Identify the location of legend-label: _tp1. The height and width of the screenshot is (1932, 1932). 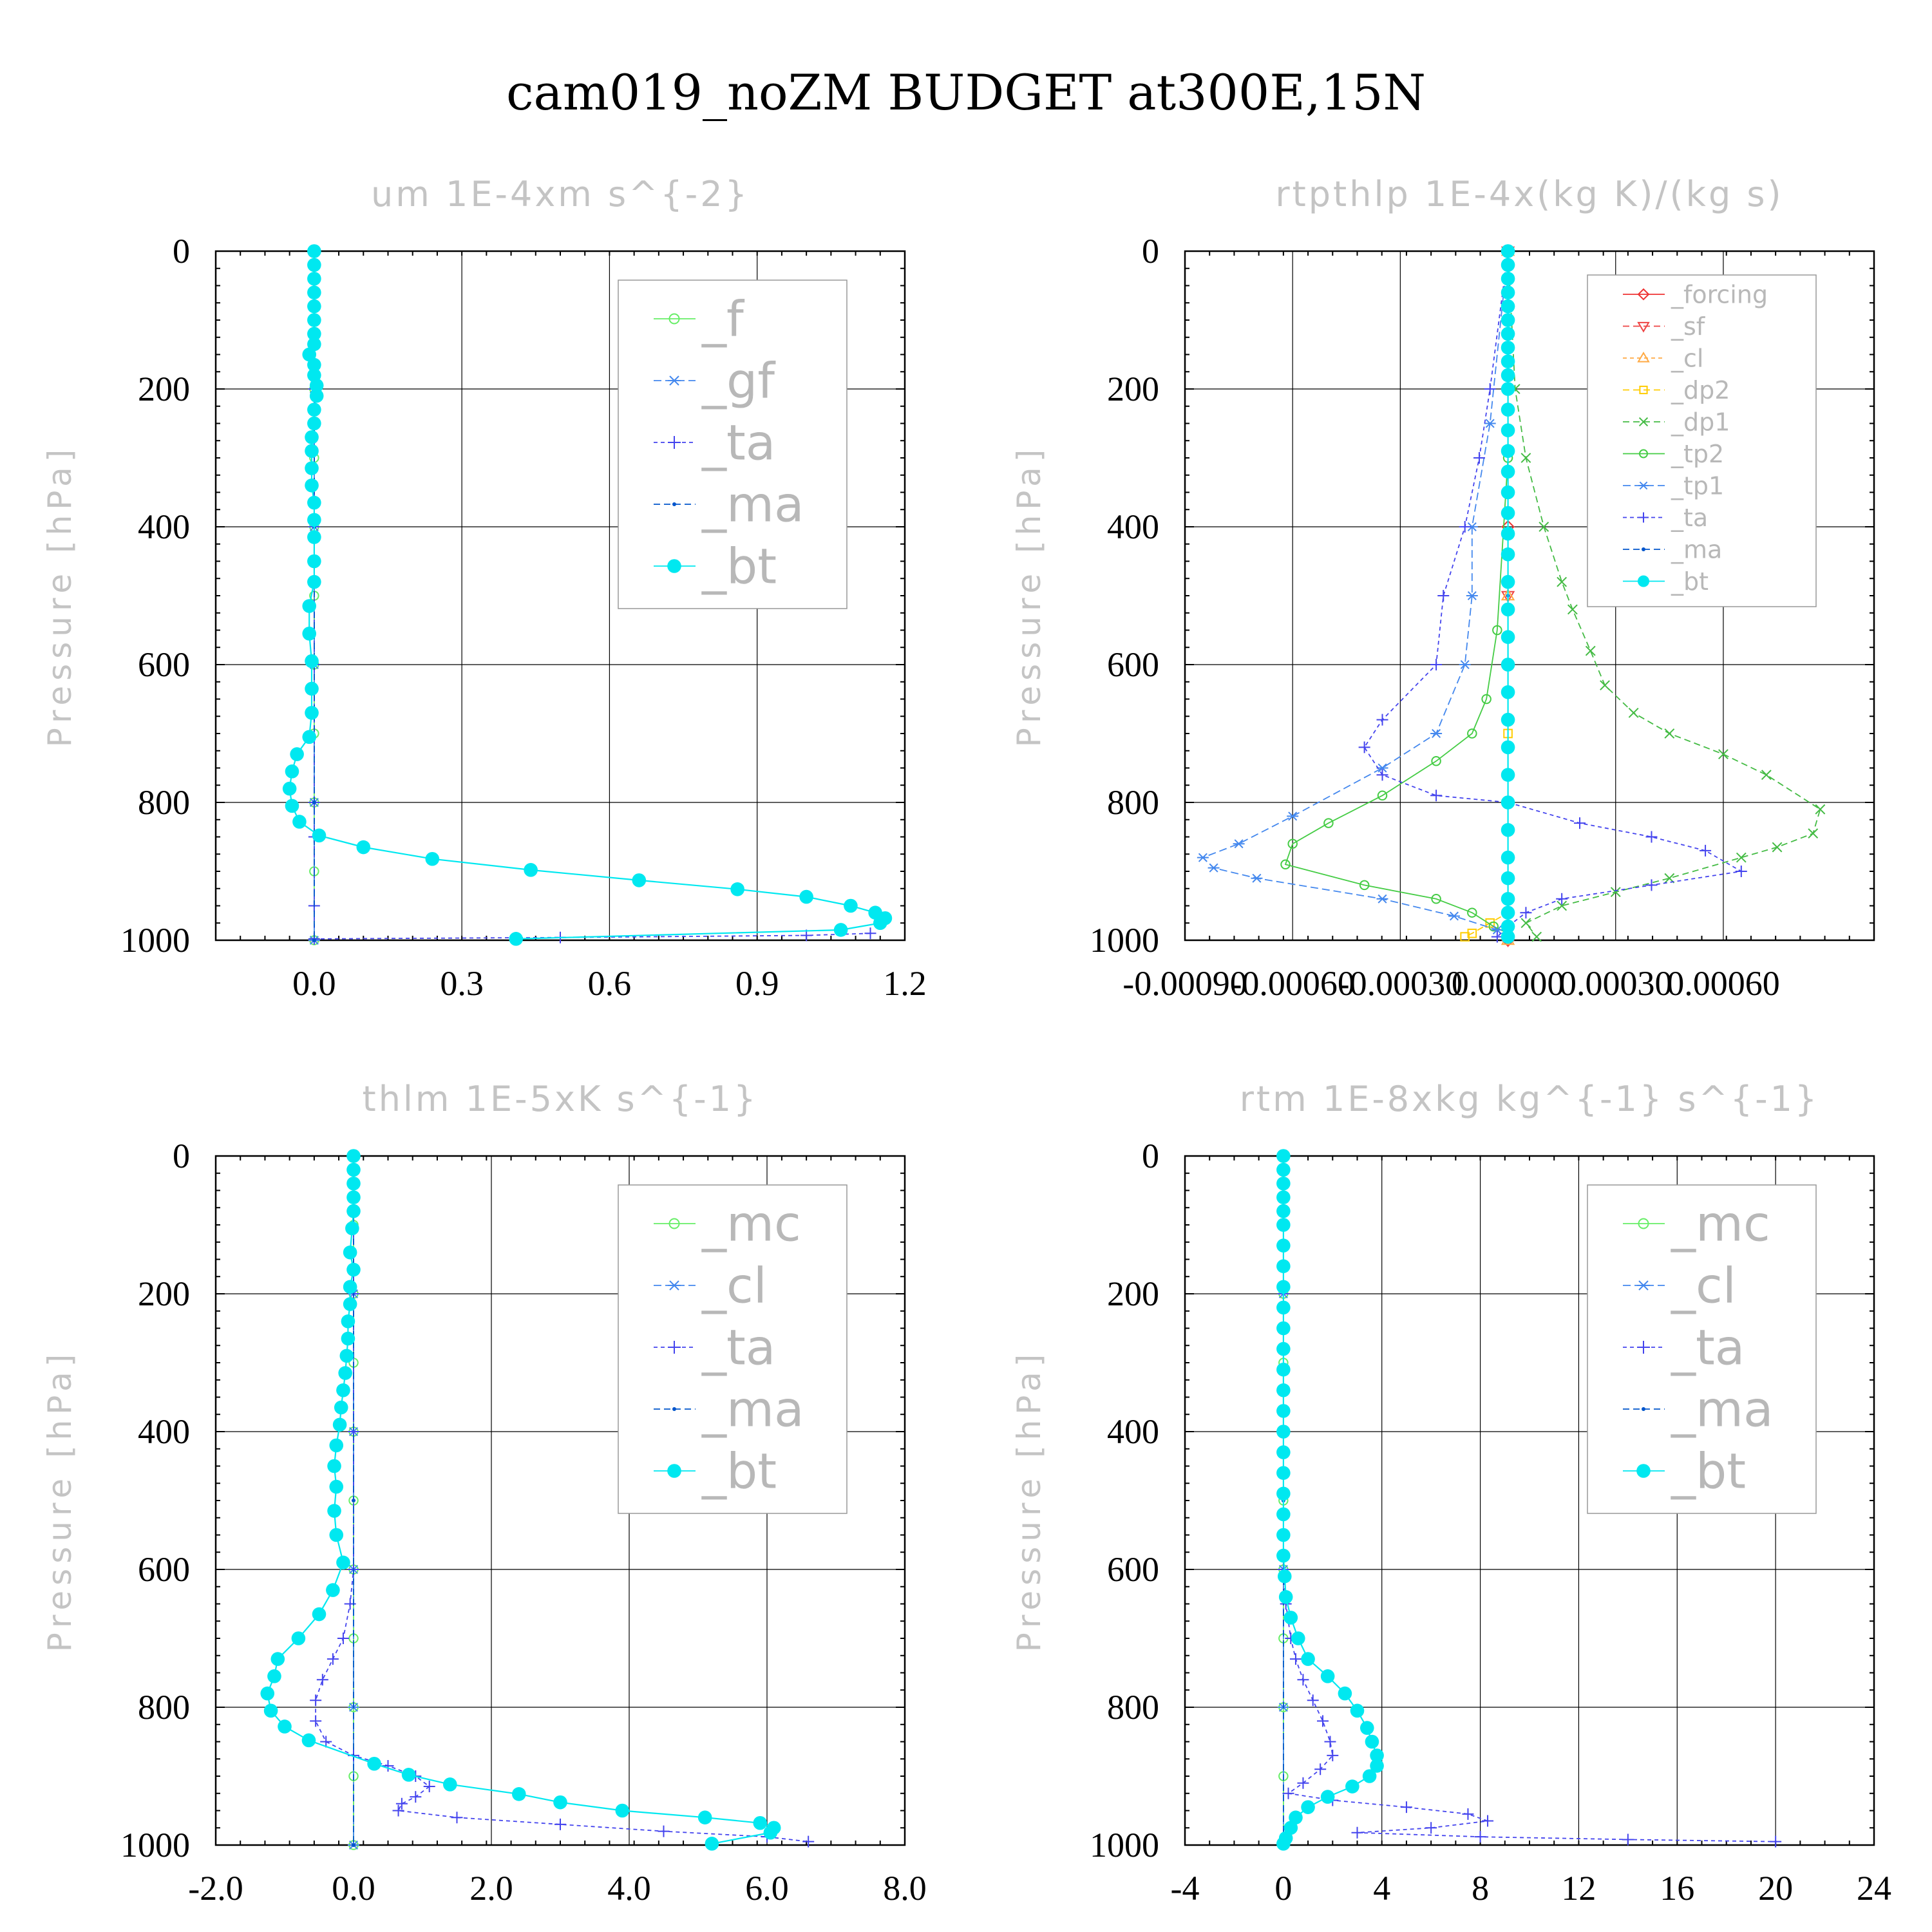
(1698, 485).